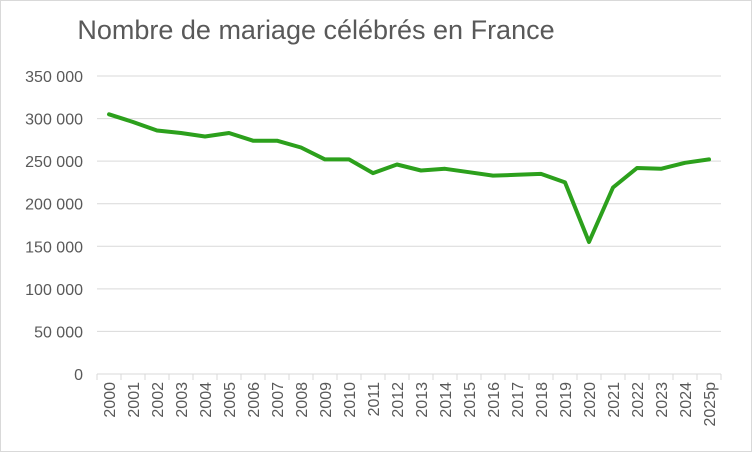 Image resolution: width=752 pixels, height=452 pixels. I want to click on x-tick-label: 2016, so click(494, 400).